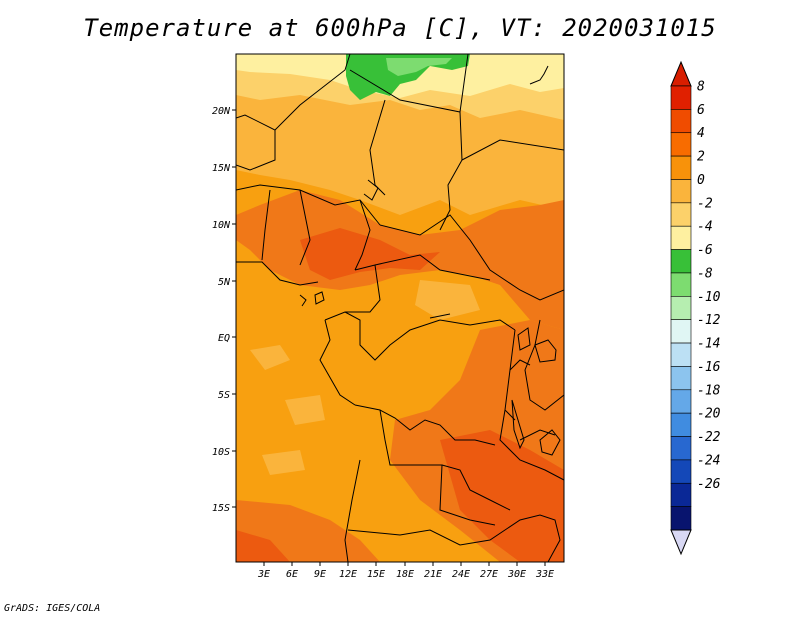 This screenshot has height=618, width=800. What do you see at coordinates (709, 437) in the screenshot?
I see `colorbar-label: -22` at bounding box center [709, 437].